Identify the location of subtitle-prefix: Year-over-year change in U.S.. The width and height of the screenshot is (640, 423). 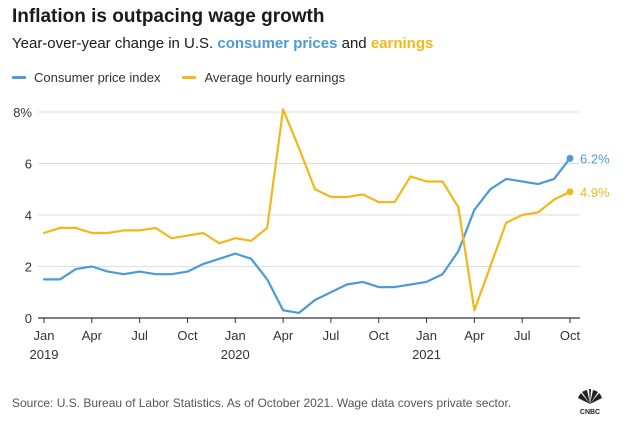
(115, 43).